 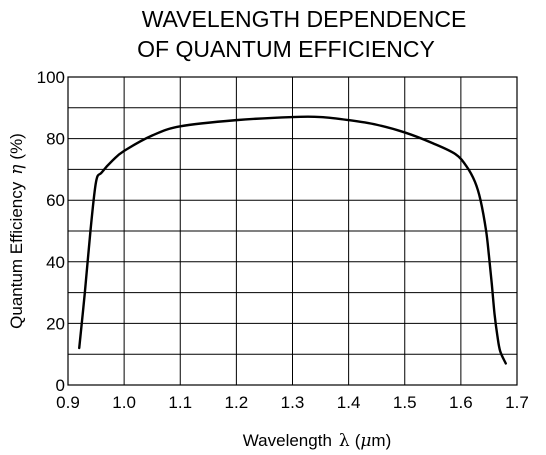 What do you see at coordinates (16, 255) in the screenshot?
I see `y-axis-title-text: Quantum Efficiency` at bounding box center [16, 255].